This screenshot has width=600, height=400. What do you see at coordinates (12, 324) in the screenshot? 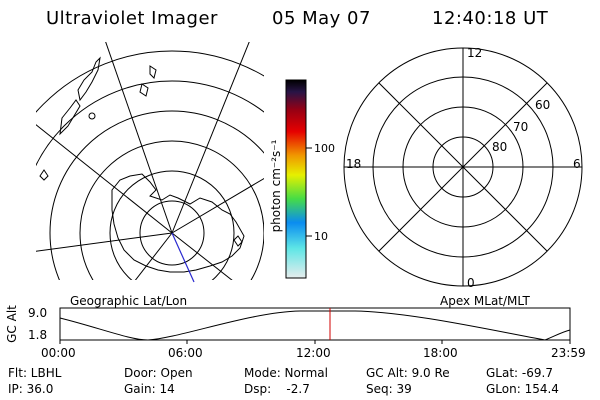
I see `gc-alt-axis-label: GC Alt` at bounding box center [12, 324].